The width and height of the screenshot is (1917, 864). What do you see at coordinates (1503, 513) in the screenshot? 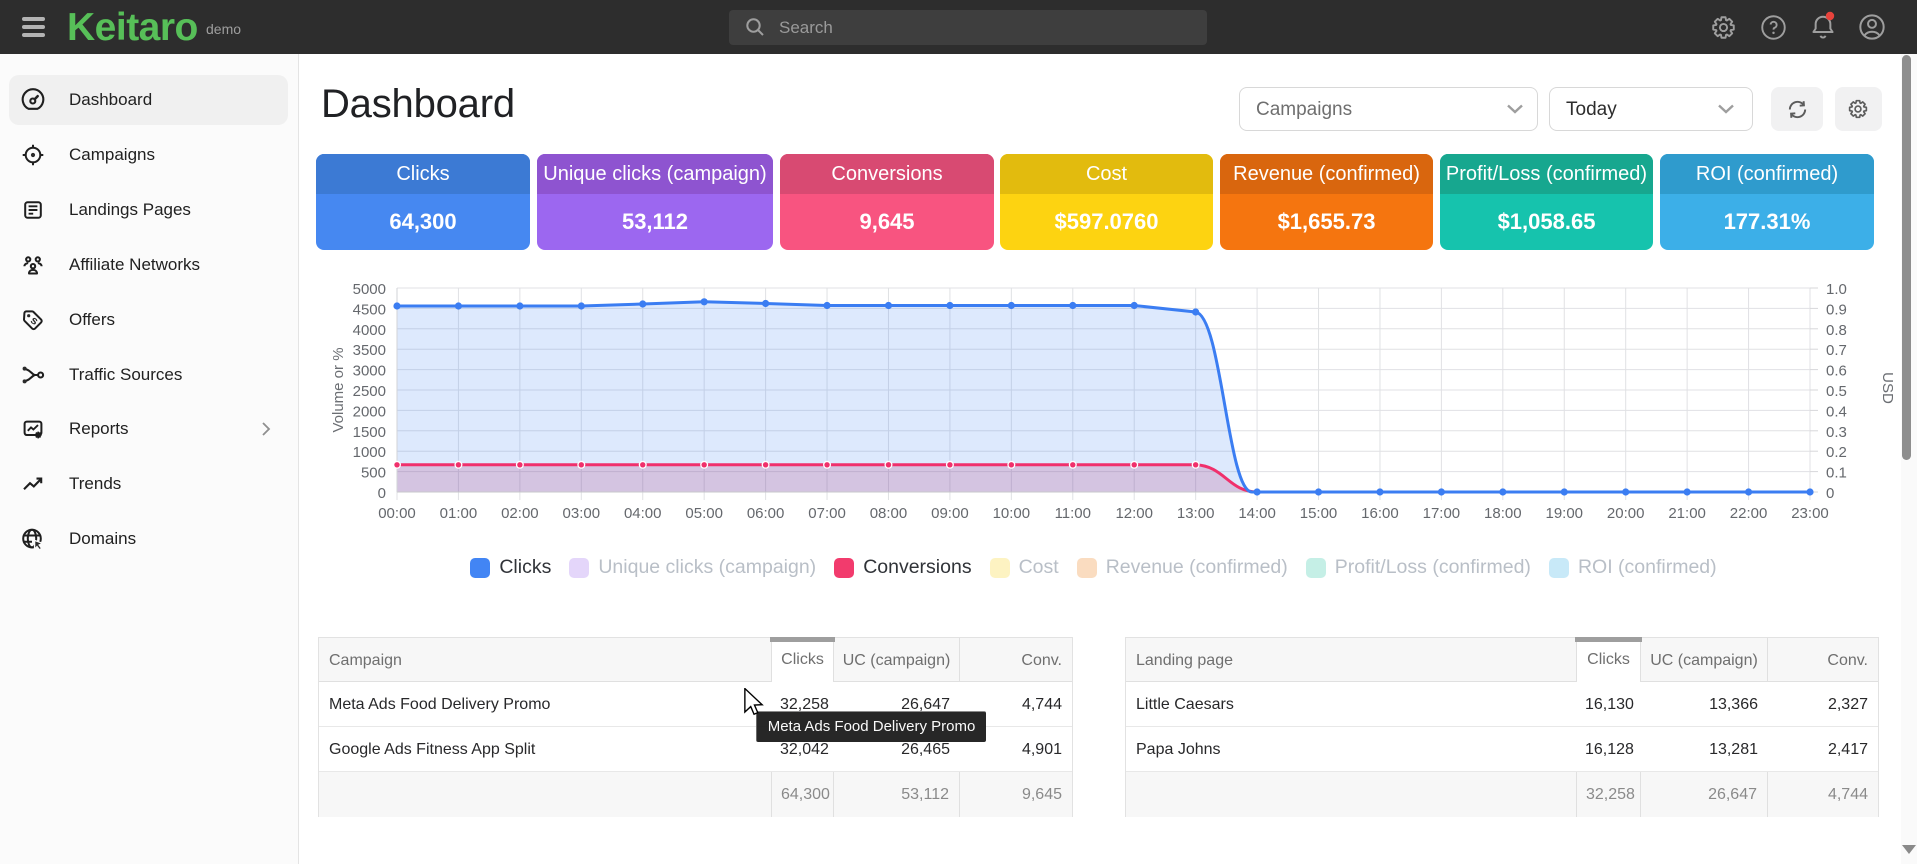
I see `svg-text: 18:00` at bounding box center [1503, 513].